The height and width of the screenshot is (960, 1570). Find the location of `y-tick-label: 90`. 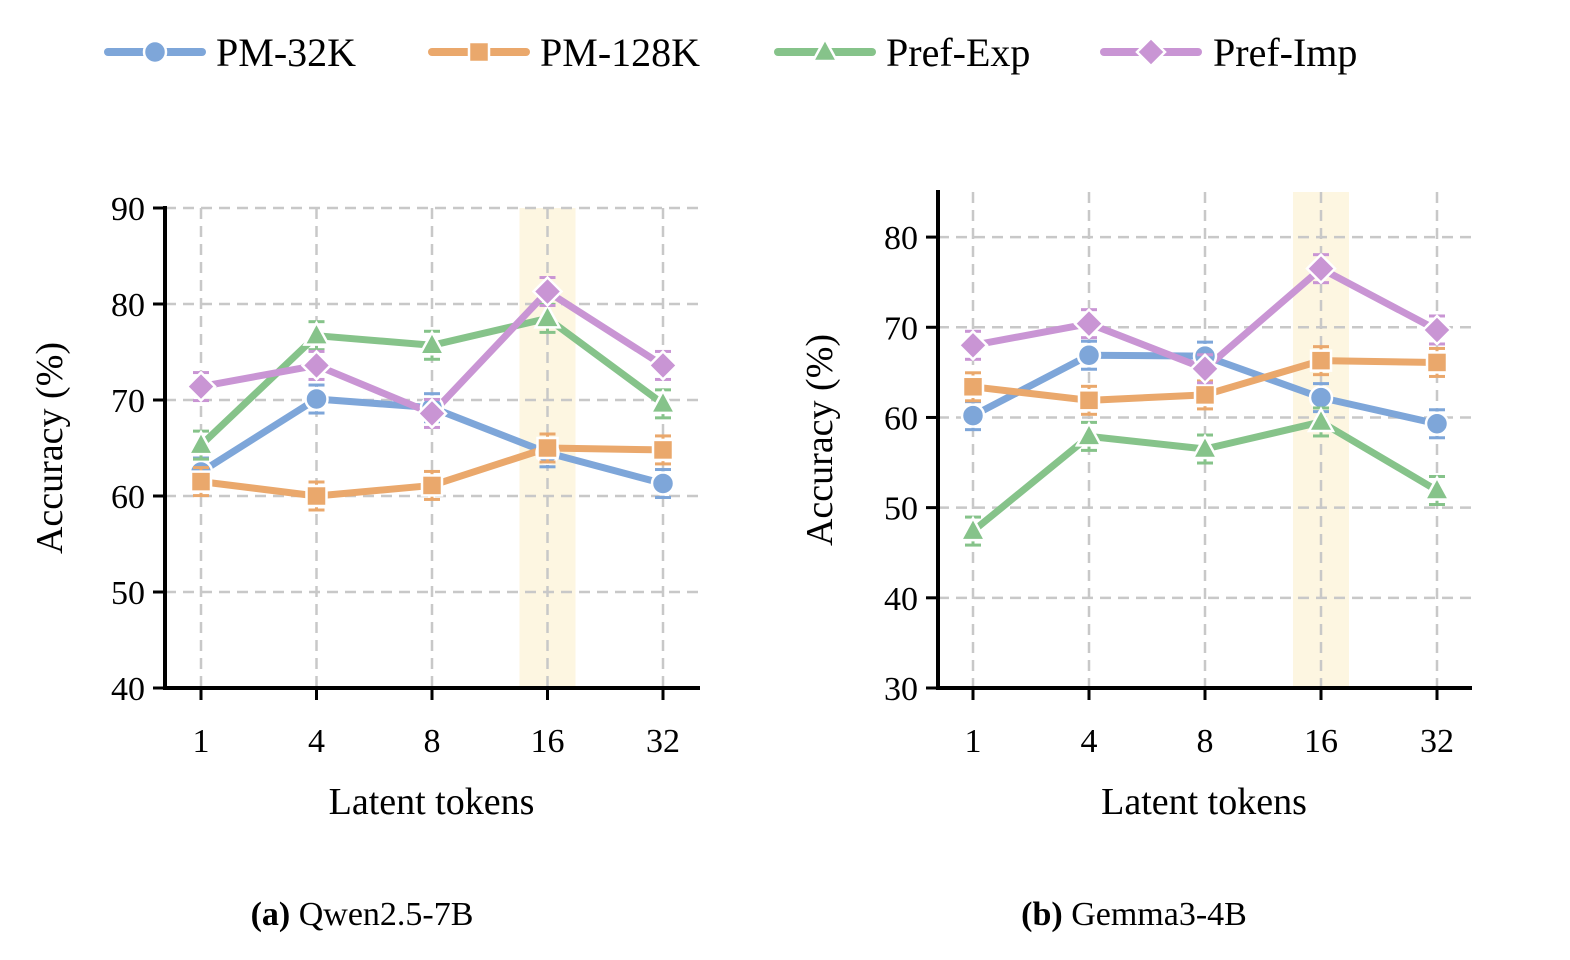

y-tick-label: 90 is located at coordinates (128, 209).